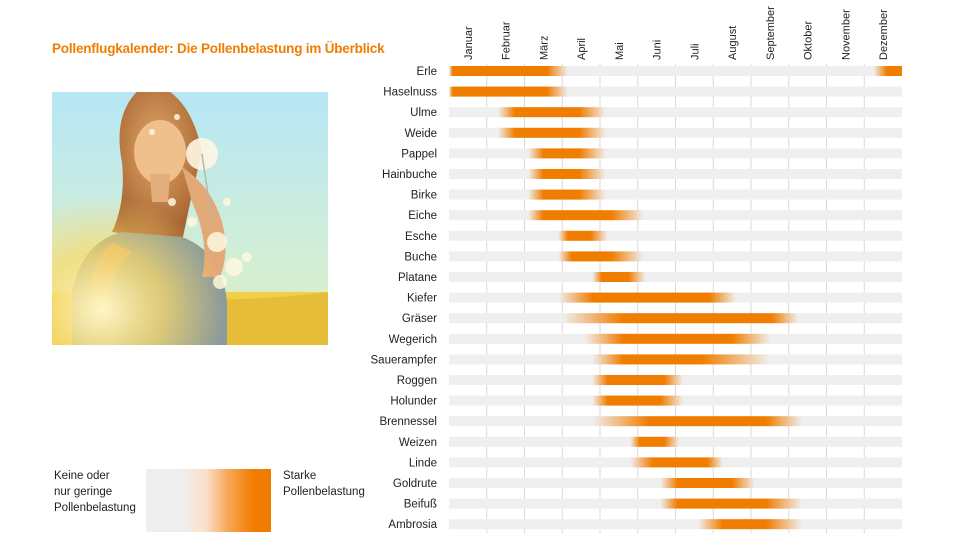 The image size is (954, 557). Describe the element at coordinates (419, 154) in the screenshot. I see `plant-label: Pappel` at that location.